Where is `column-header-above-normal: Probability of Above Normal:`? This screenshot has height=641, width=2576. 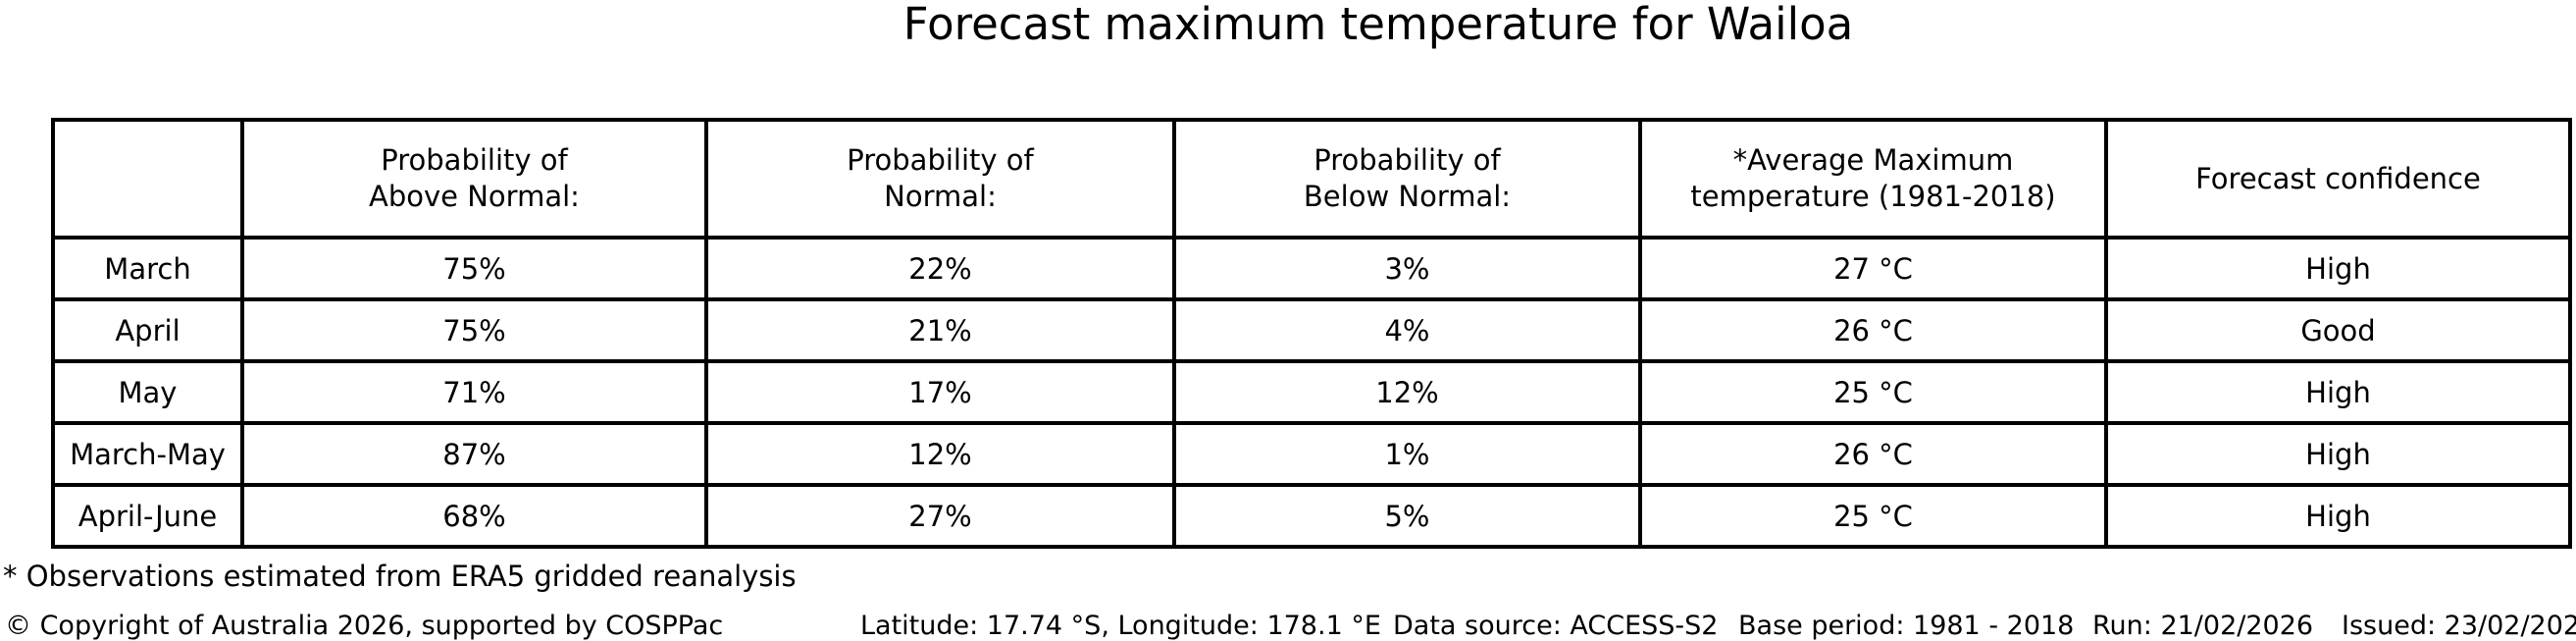
column-header-above-normal: Probability of Above Normal: is located at coordinates (474, 179).